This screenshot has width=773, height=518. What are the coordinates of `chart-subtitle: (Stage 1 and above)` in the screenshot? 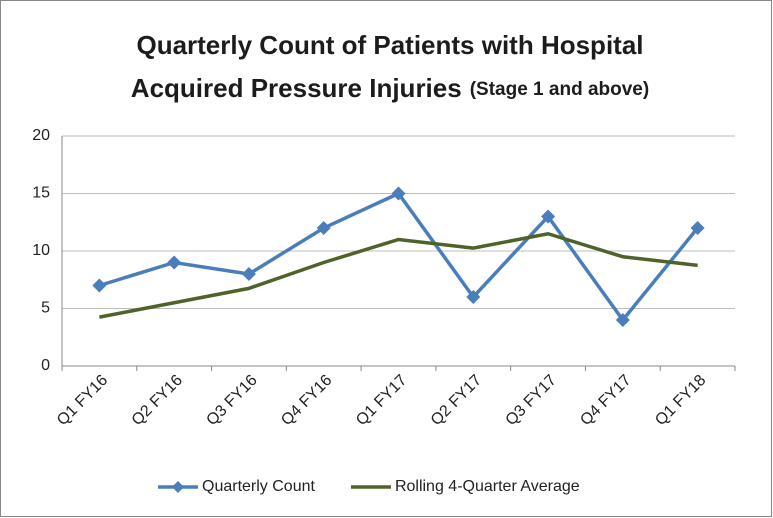 It's located at (560, 89).